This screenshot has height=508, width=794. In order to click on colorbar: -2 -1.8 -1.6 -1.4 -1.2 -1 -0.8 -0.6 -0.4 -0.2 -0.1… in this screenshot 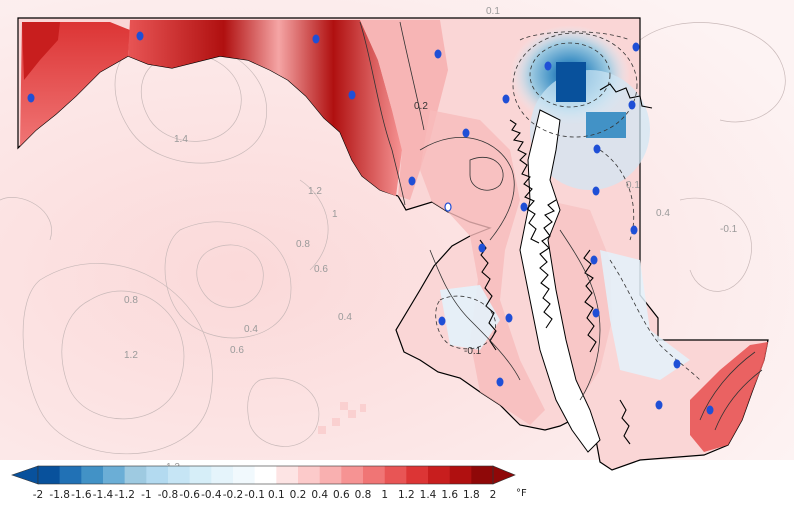, I will do `click(263, 483)`.